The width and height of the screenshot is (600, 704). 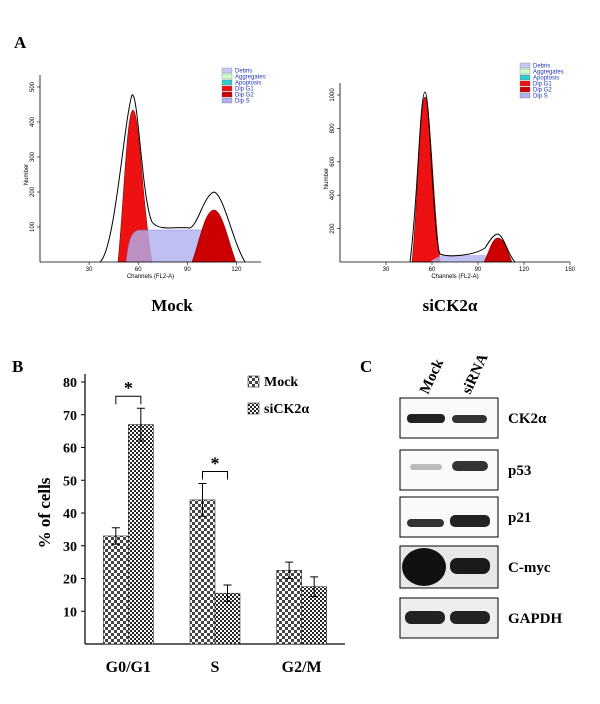 I want to click on y-tick-label: 500, so click(x=33, y=86).